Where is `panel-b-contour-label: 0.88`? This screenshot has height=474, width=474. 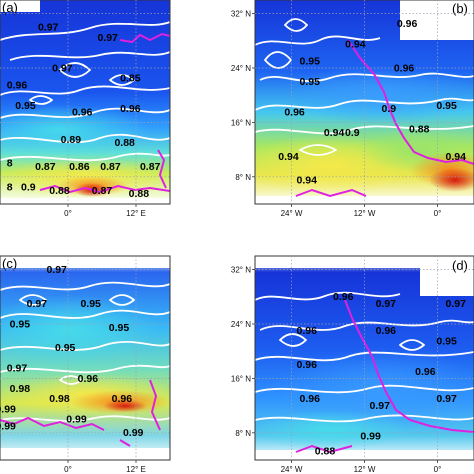
panel-b-contour-label: 0.88 is located at coordinates (419, 130).